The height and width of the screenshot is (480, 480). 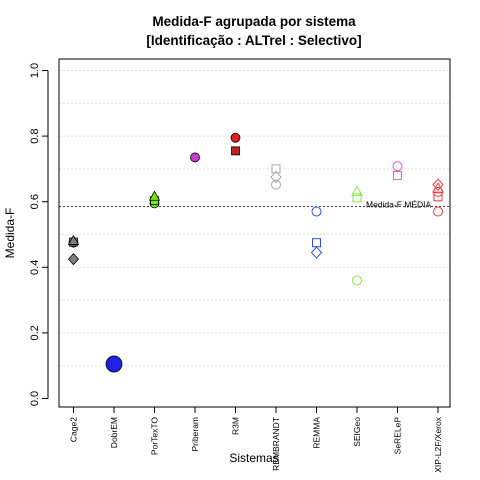 What do you see at coordinates (438, 444) in the screenshot?
I see `x-tick-label: XIP-L2F/Xerox` at bounding box center [438, 444].